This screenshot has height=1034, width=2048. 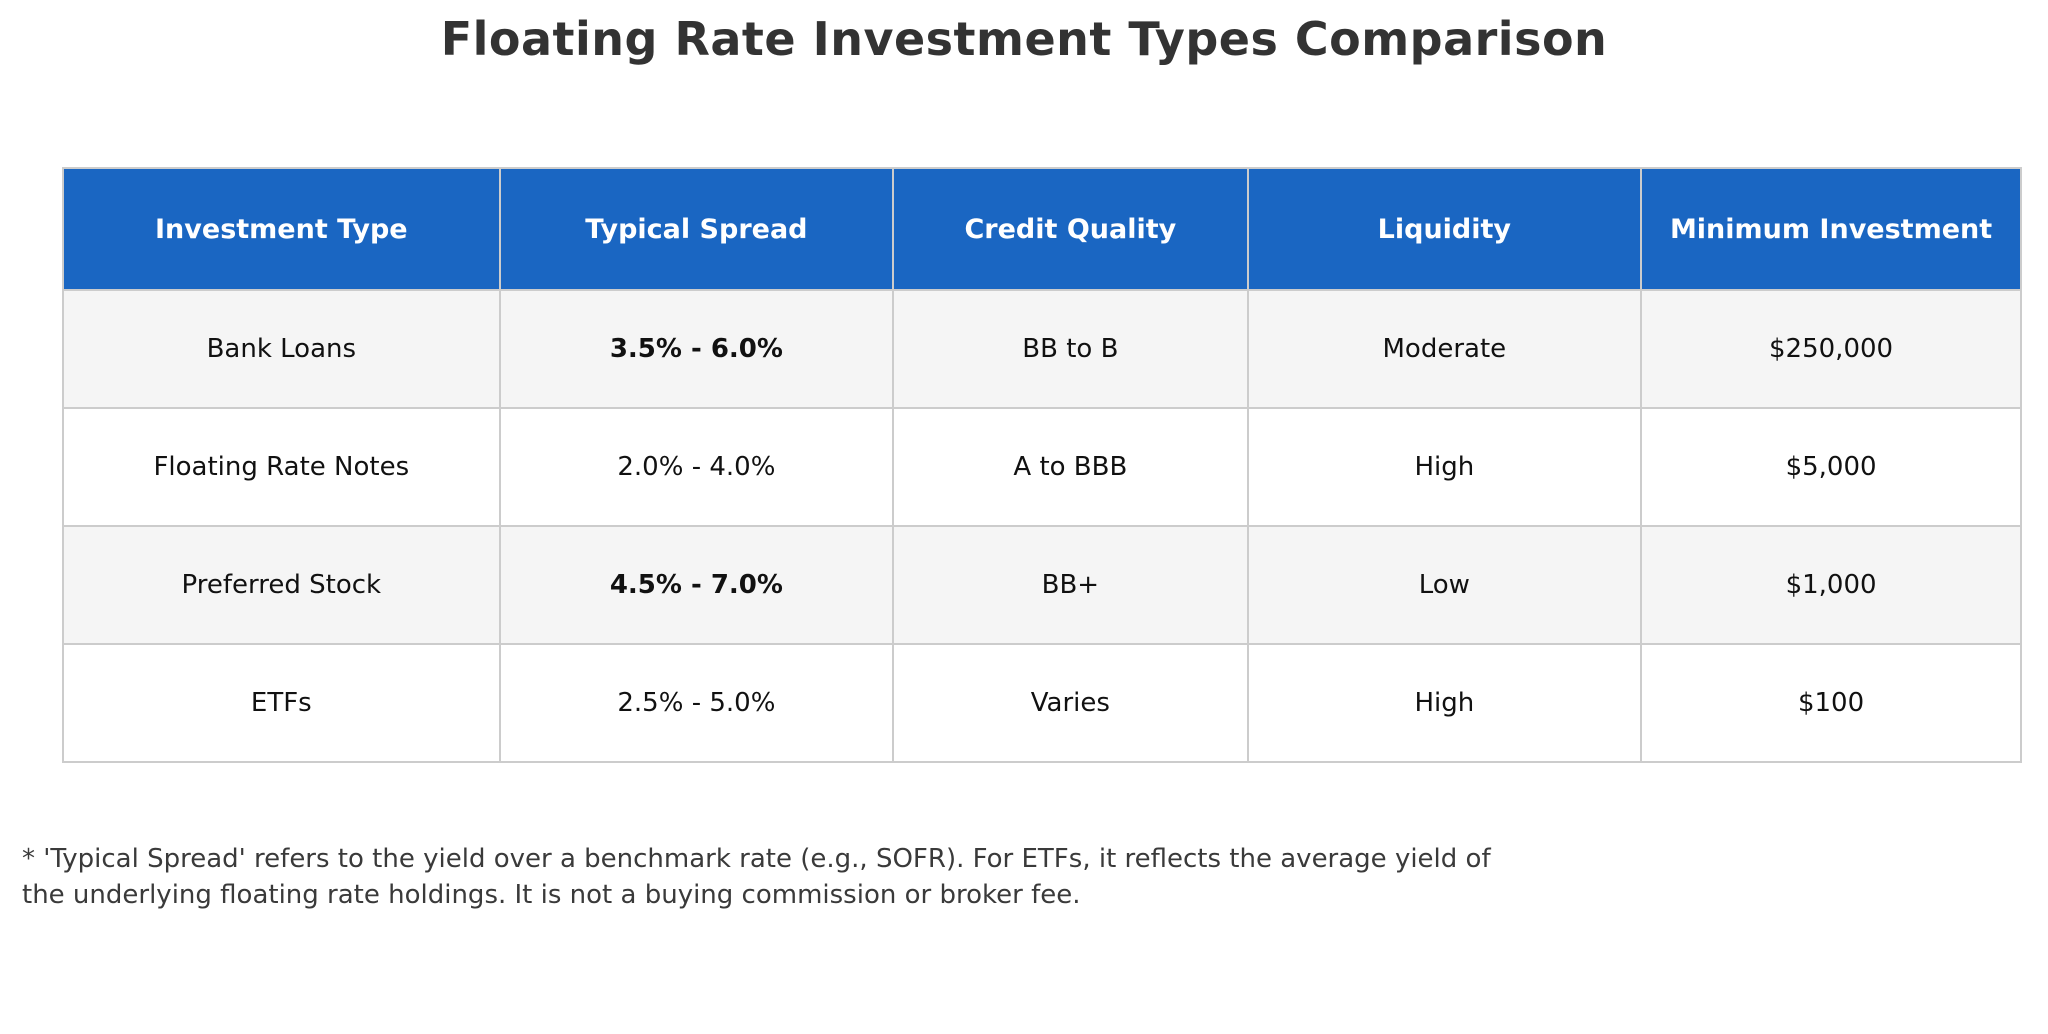 I want to click on column-header-liquidity: Liquidity, so click(x=1444, y=229).